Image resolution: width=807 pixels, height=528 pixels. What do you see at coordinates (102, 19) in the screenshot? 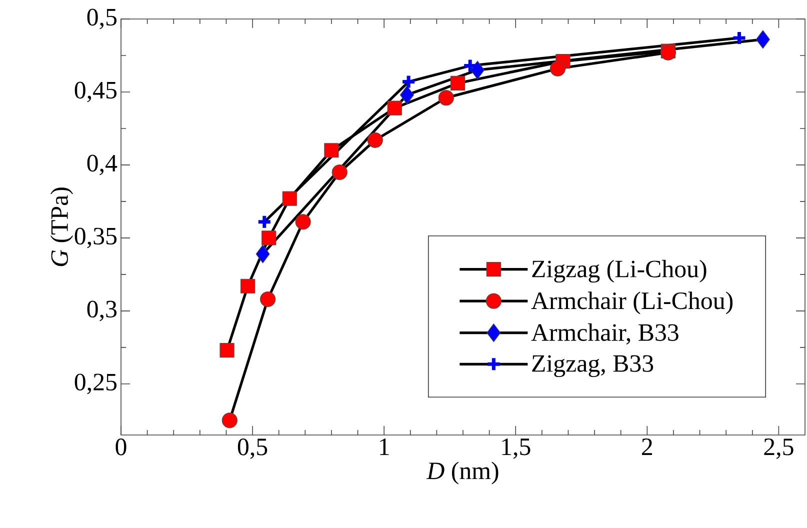
I see `y-tick-label: 0,5` at bounding box center [102, 19].